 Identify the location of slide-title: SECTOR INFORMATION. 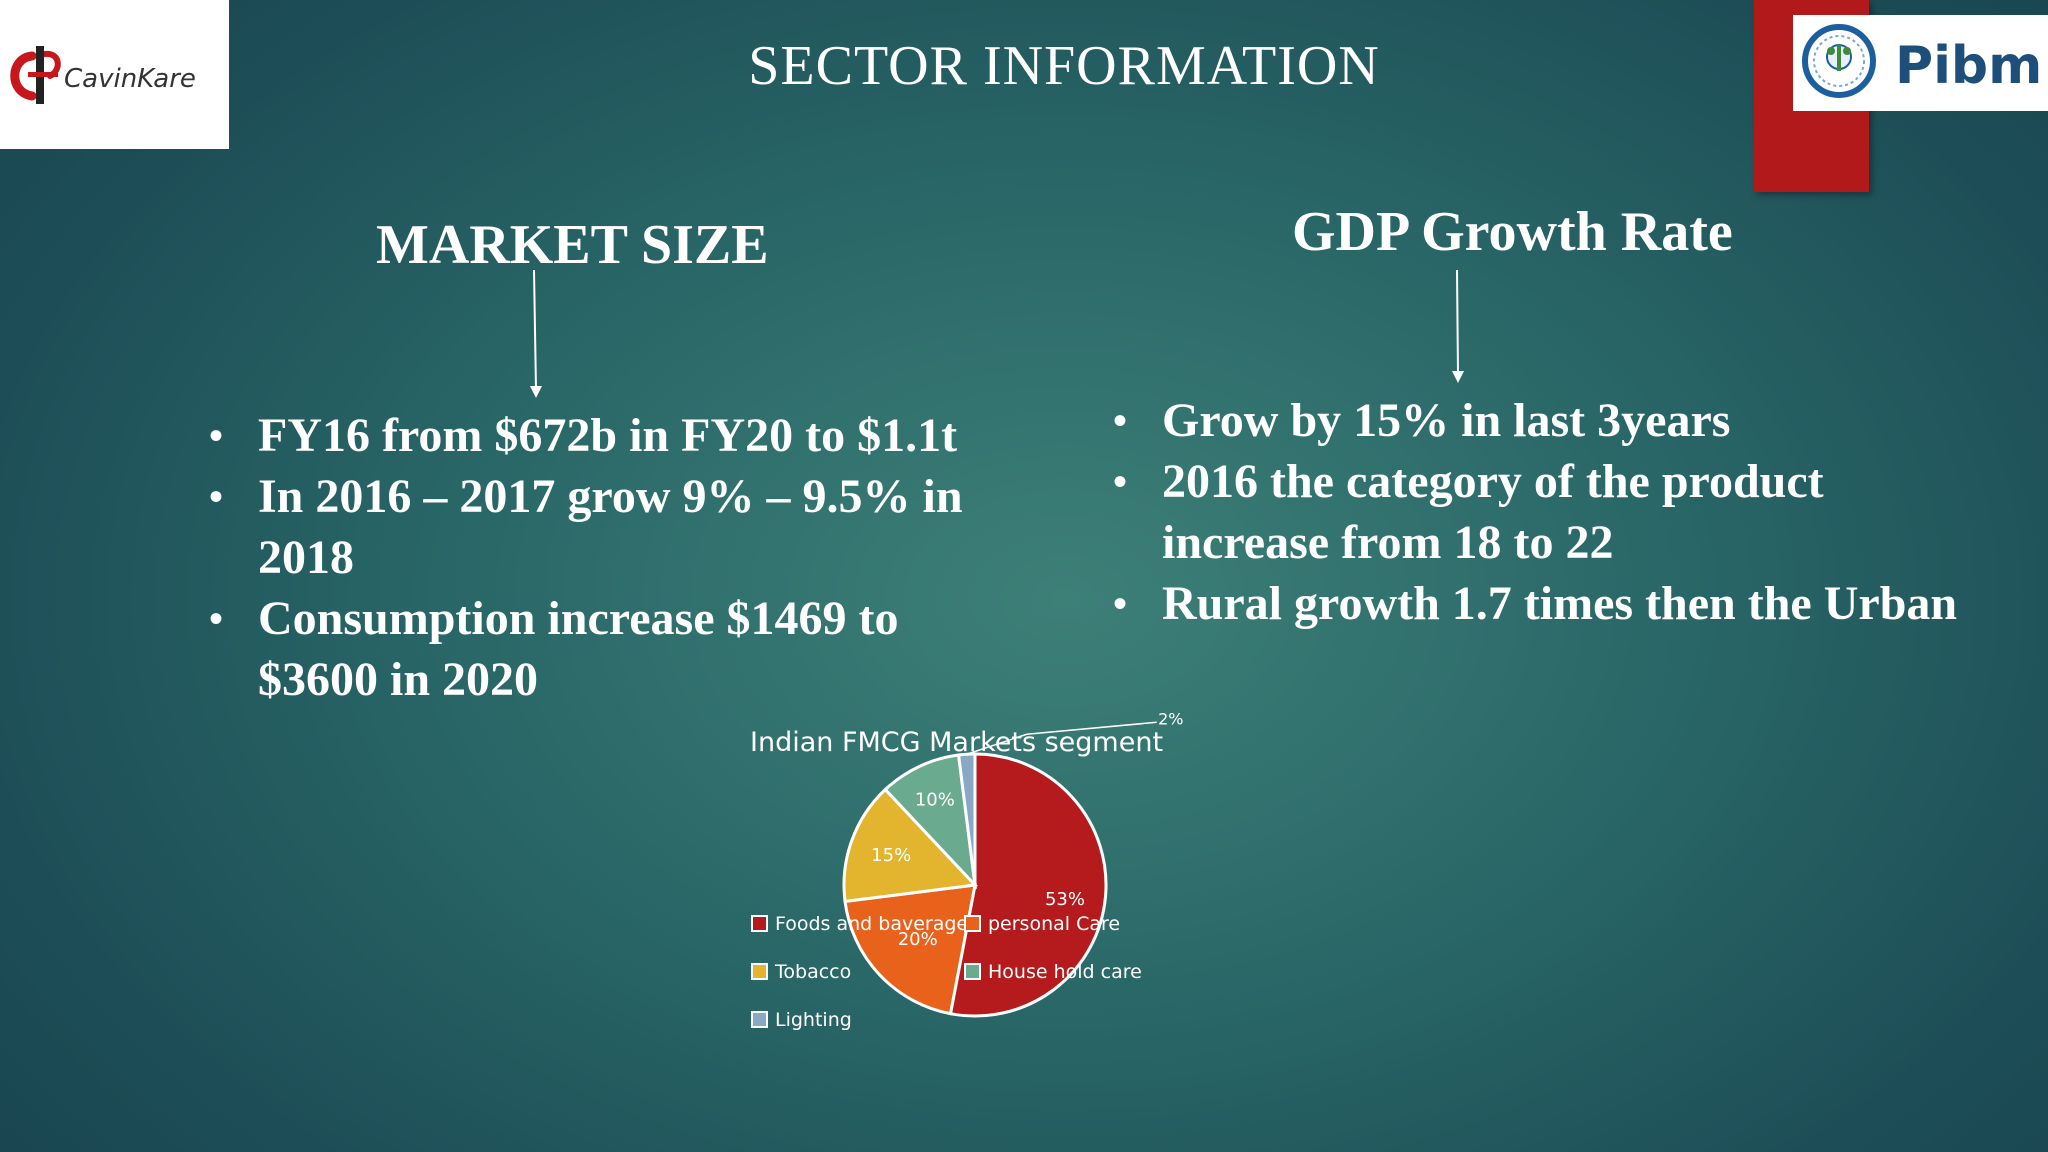
(1064, 66).